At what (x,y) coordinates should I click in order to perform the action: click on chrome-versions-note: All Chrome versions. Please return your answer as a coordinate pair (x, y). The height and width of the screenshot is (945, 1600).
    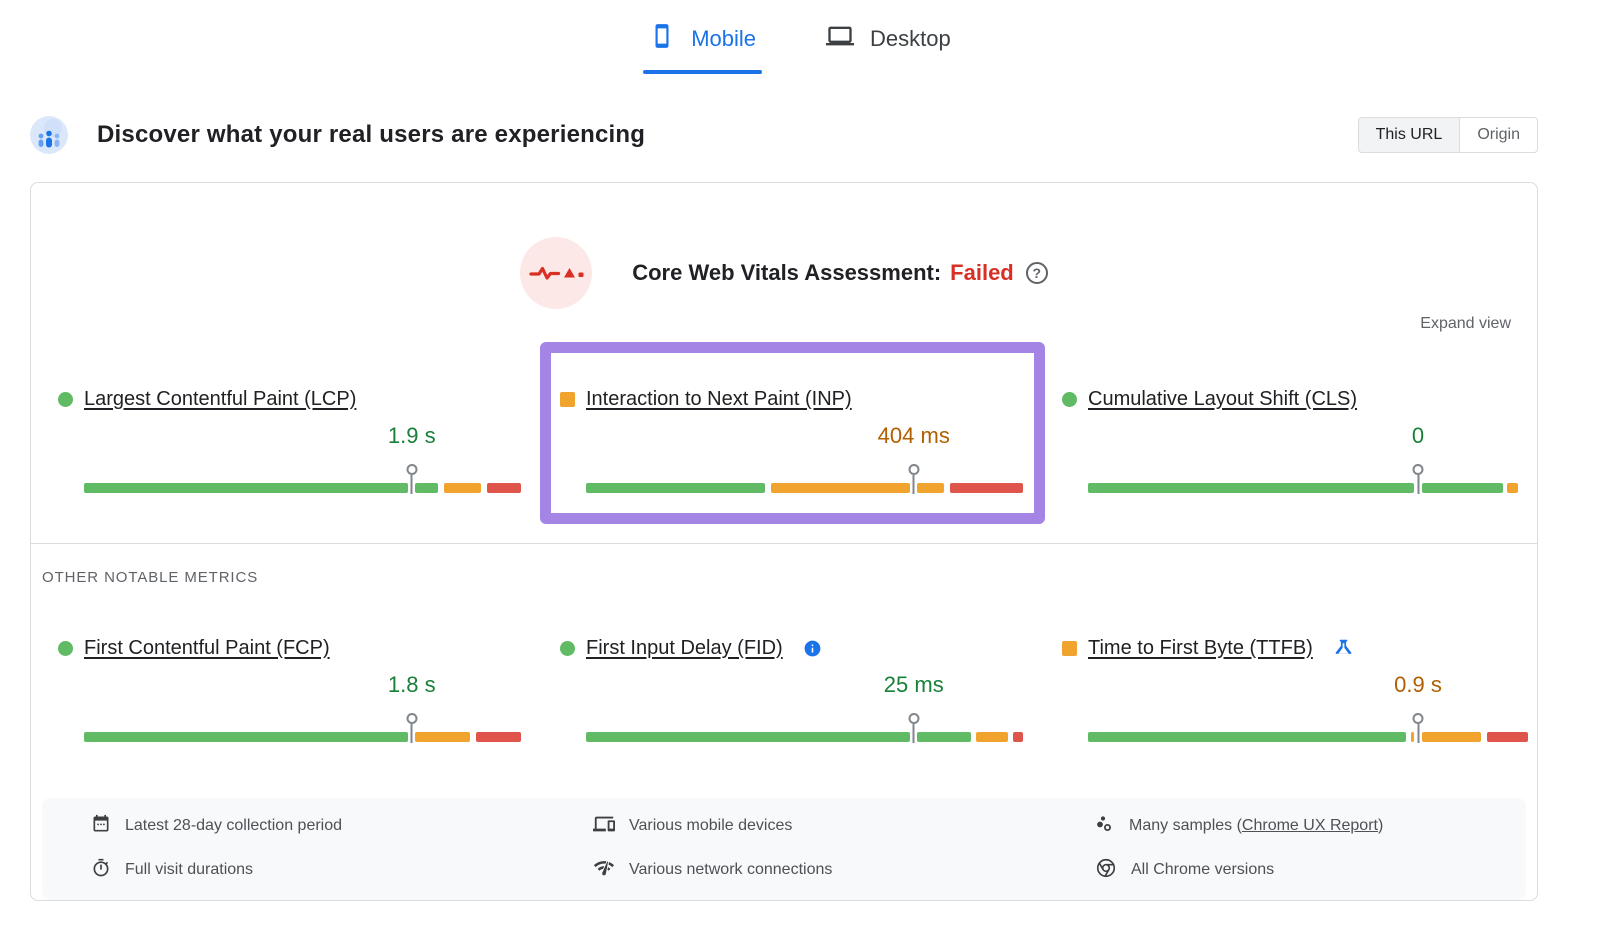
    Looking at the image, I should click on (1310, 870).